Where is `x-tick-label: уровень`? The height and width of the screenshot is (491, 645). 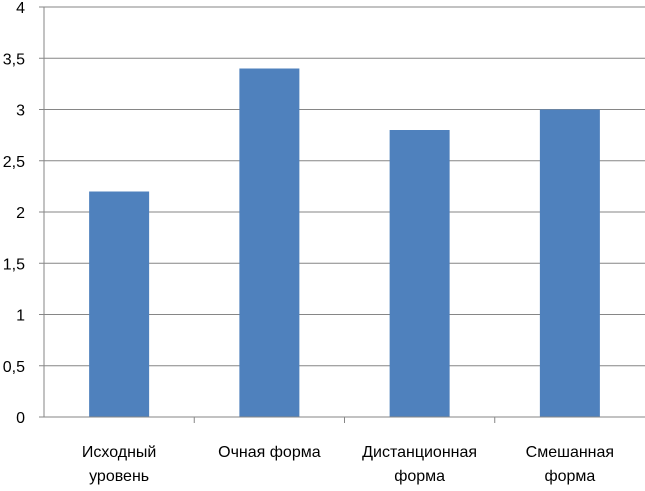
x-tick-label: уровень is located at coordinates (119, 476).